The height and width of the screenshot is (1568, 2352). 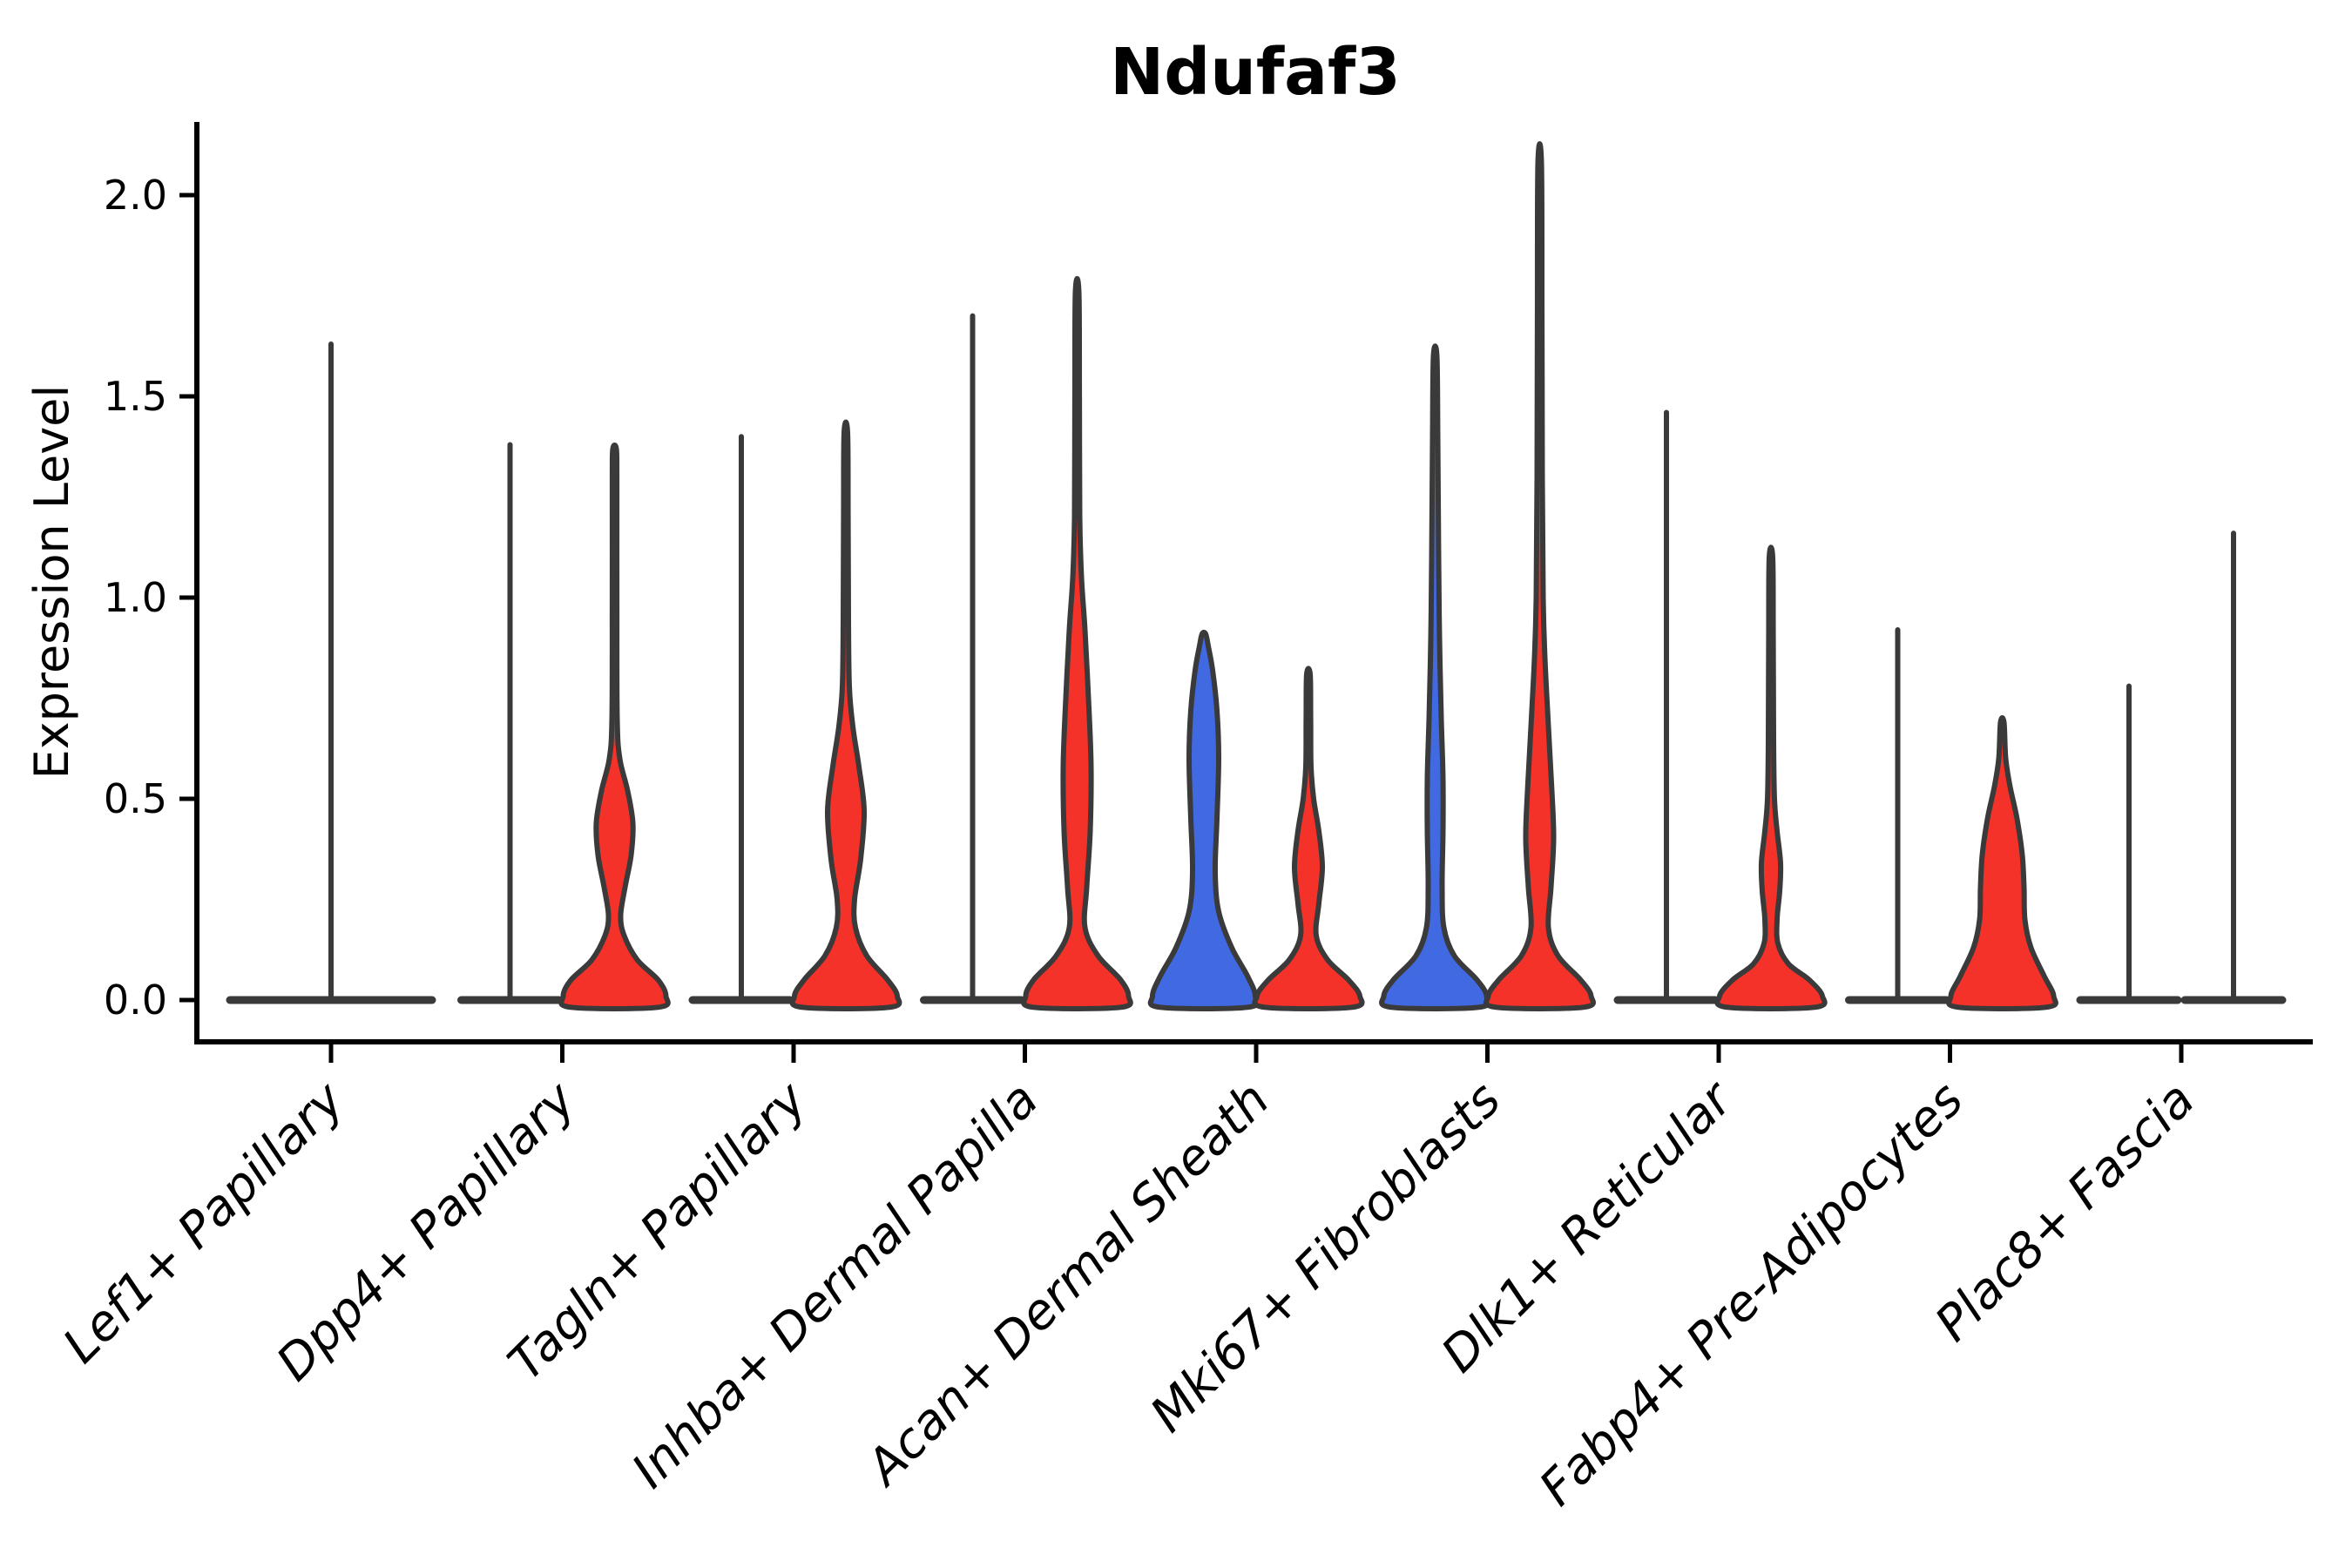 What do you see at coordinates (135, 195) in the screenshot?
I see `y-tick-label: 2.0` at bounding box center [135, 195].